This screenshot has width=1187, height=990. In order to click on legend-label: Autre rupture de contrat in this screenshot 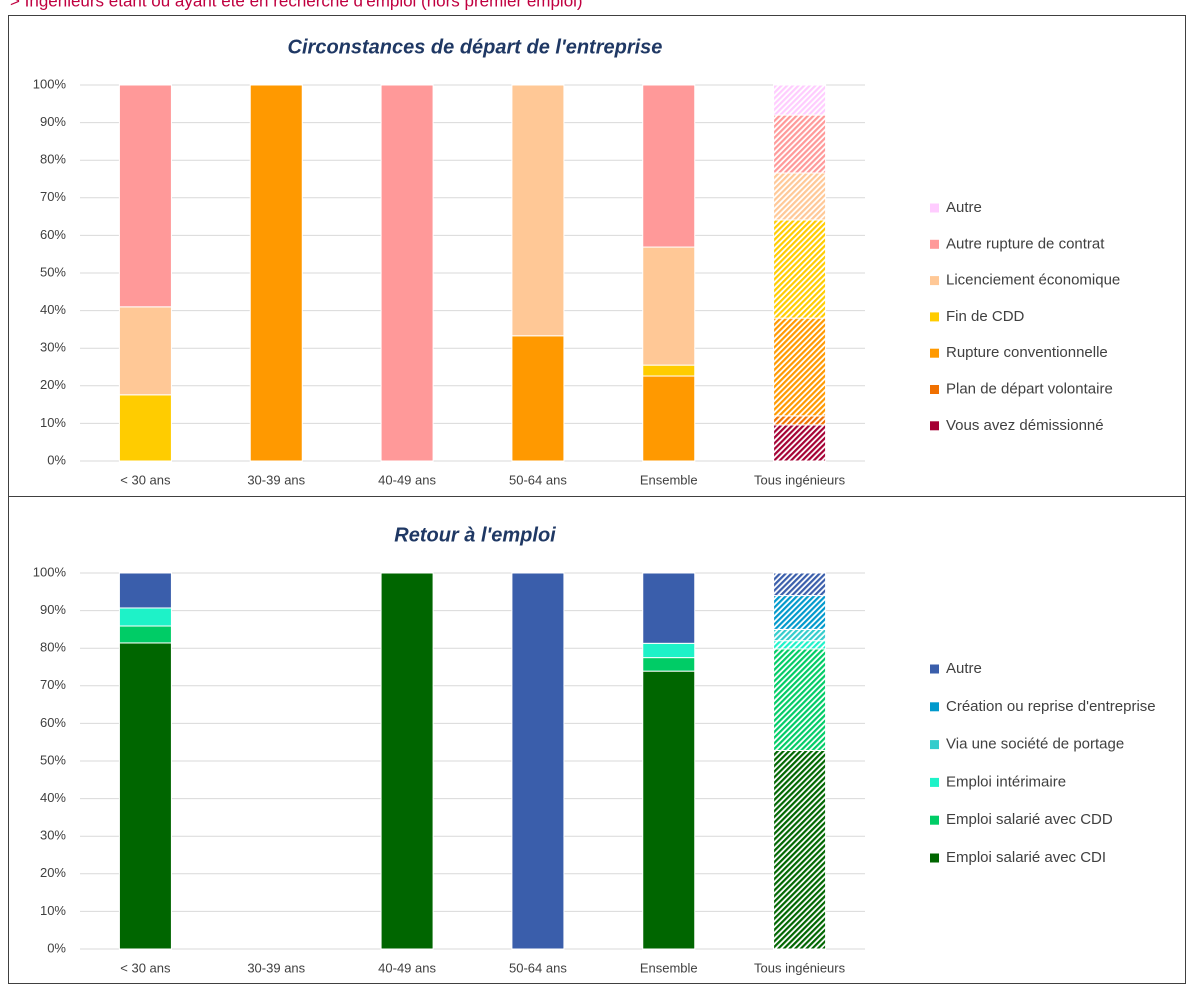, I will do `click(1025, 243)`.